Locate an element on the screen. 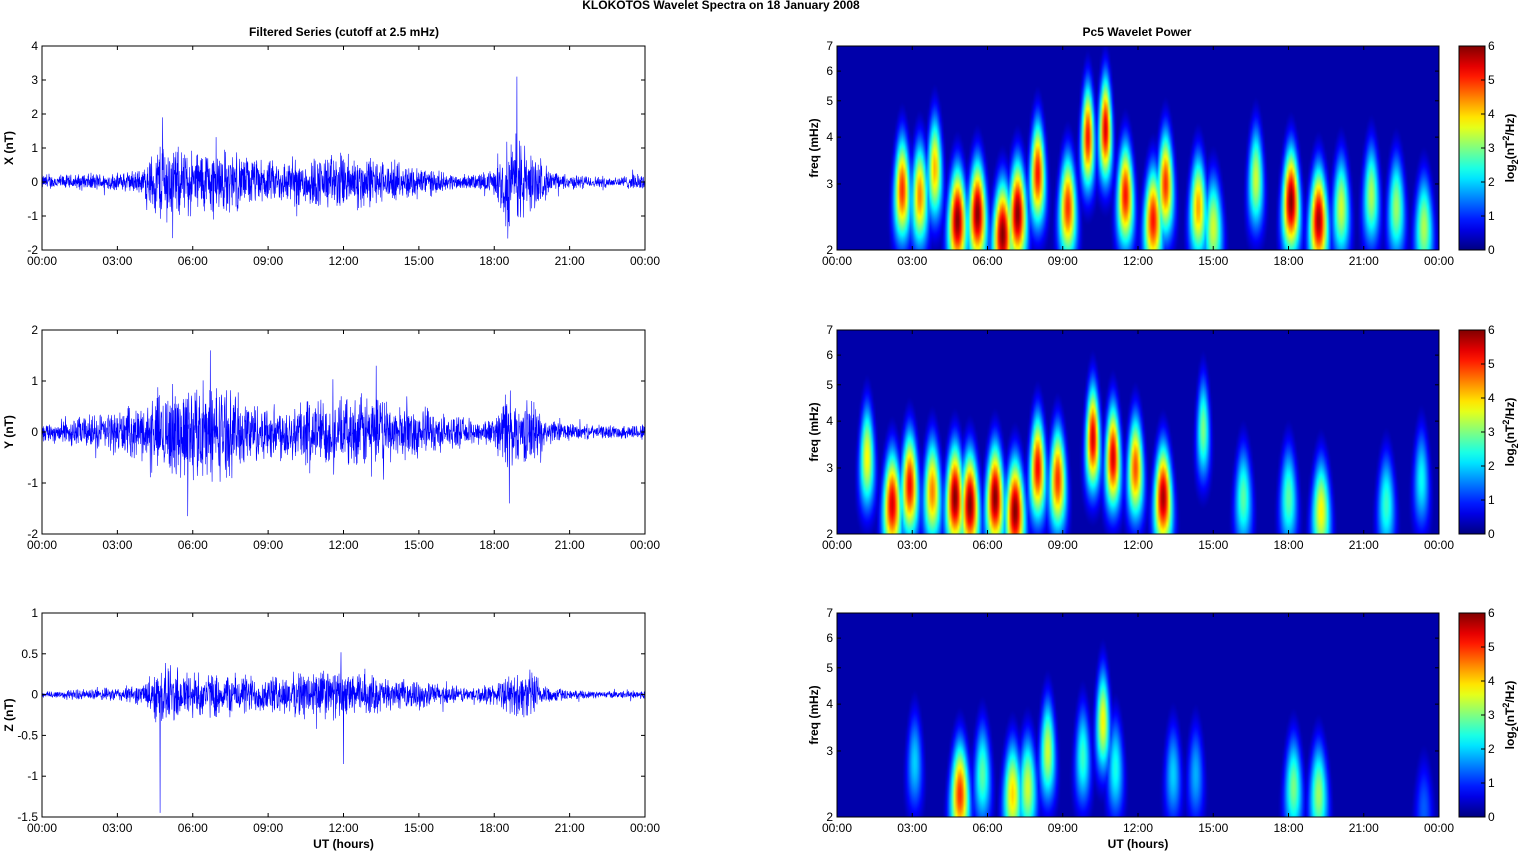 The height and width of the screenshot is (851, 1522). y-axis-label: Z (nT) is located at coordinates (9, 714).